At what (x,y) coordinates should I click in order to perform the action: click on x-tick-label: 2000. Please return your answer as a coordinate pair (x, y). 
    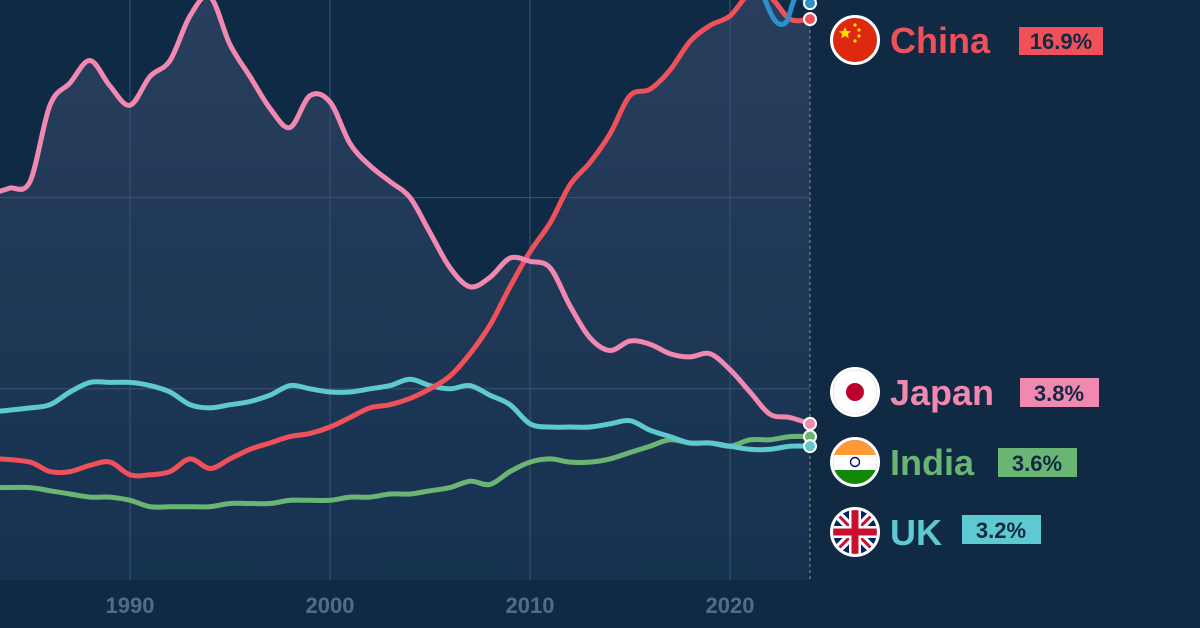
    Looking at the image, I should click on (330, 605).